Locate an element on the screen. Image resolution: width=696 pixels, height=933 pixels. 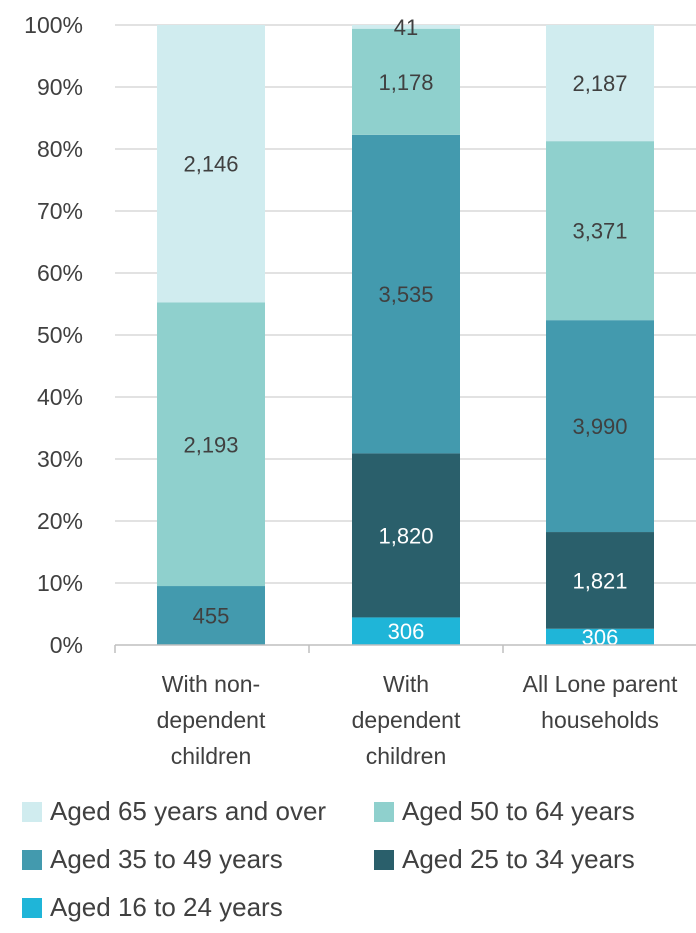
legend-label: Aged 35 to 49 years is located at coordinates (166, 859).